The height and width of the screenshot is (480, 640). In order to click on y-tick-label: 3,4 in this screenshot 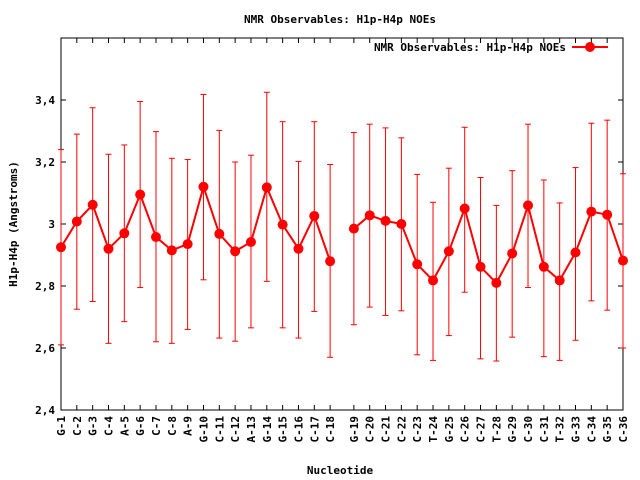, I will do `click(45, 100)`.